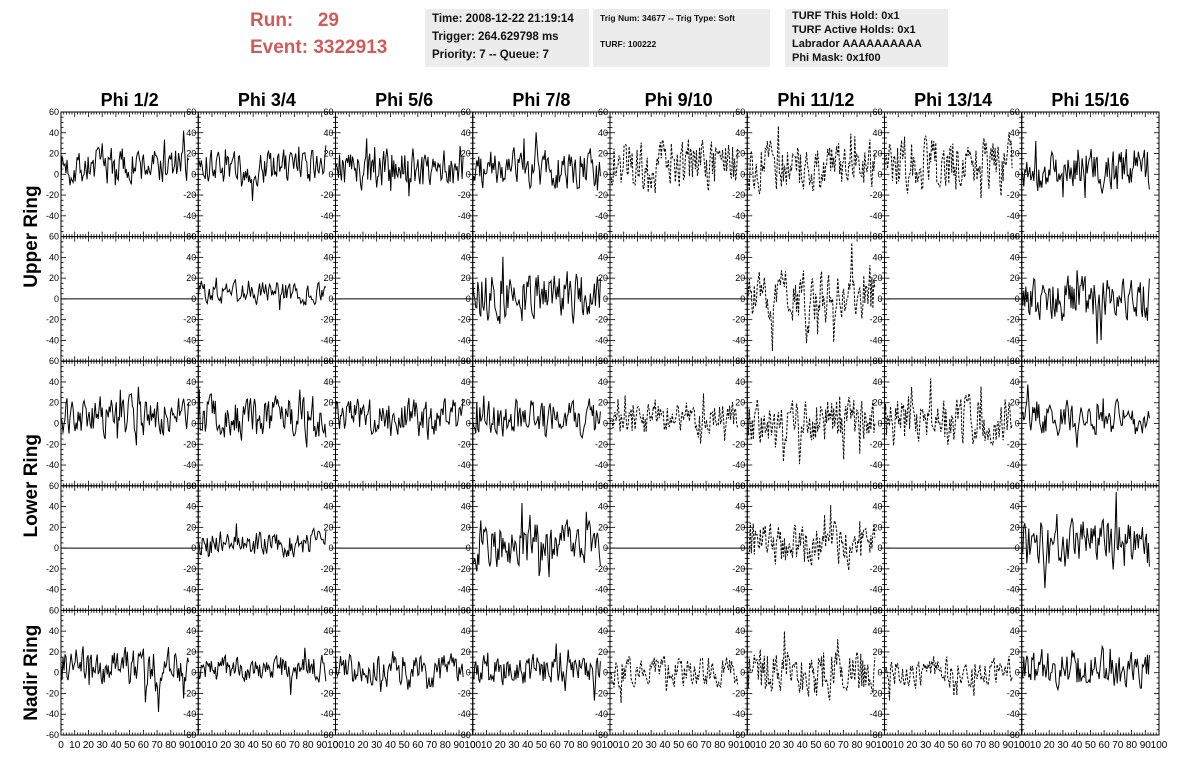  Describe the element at coordinates (541, 100) in the screenshot. I see `column-title: Phi 7/8` at that location.